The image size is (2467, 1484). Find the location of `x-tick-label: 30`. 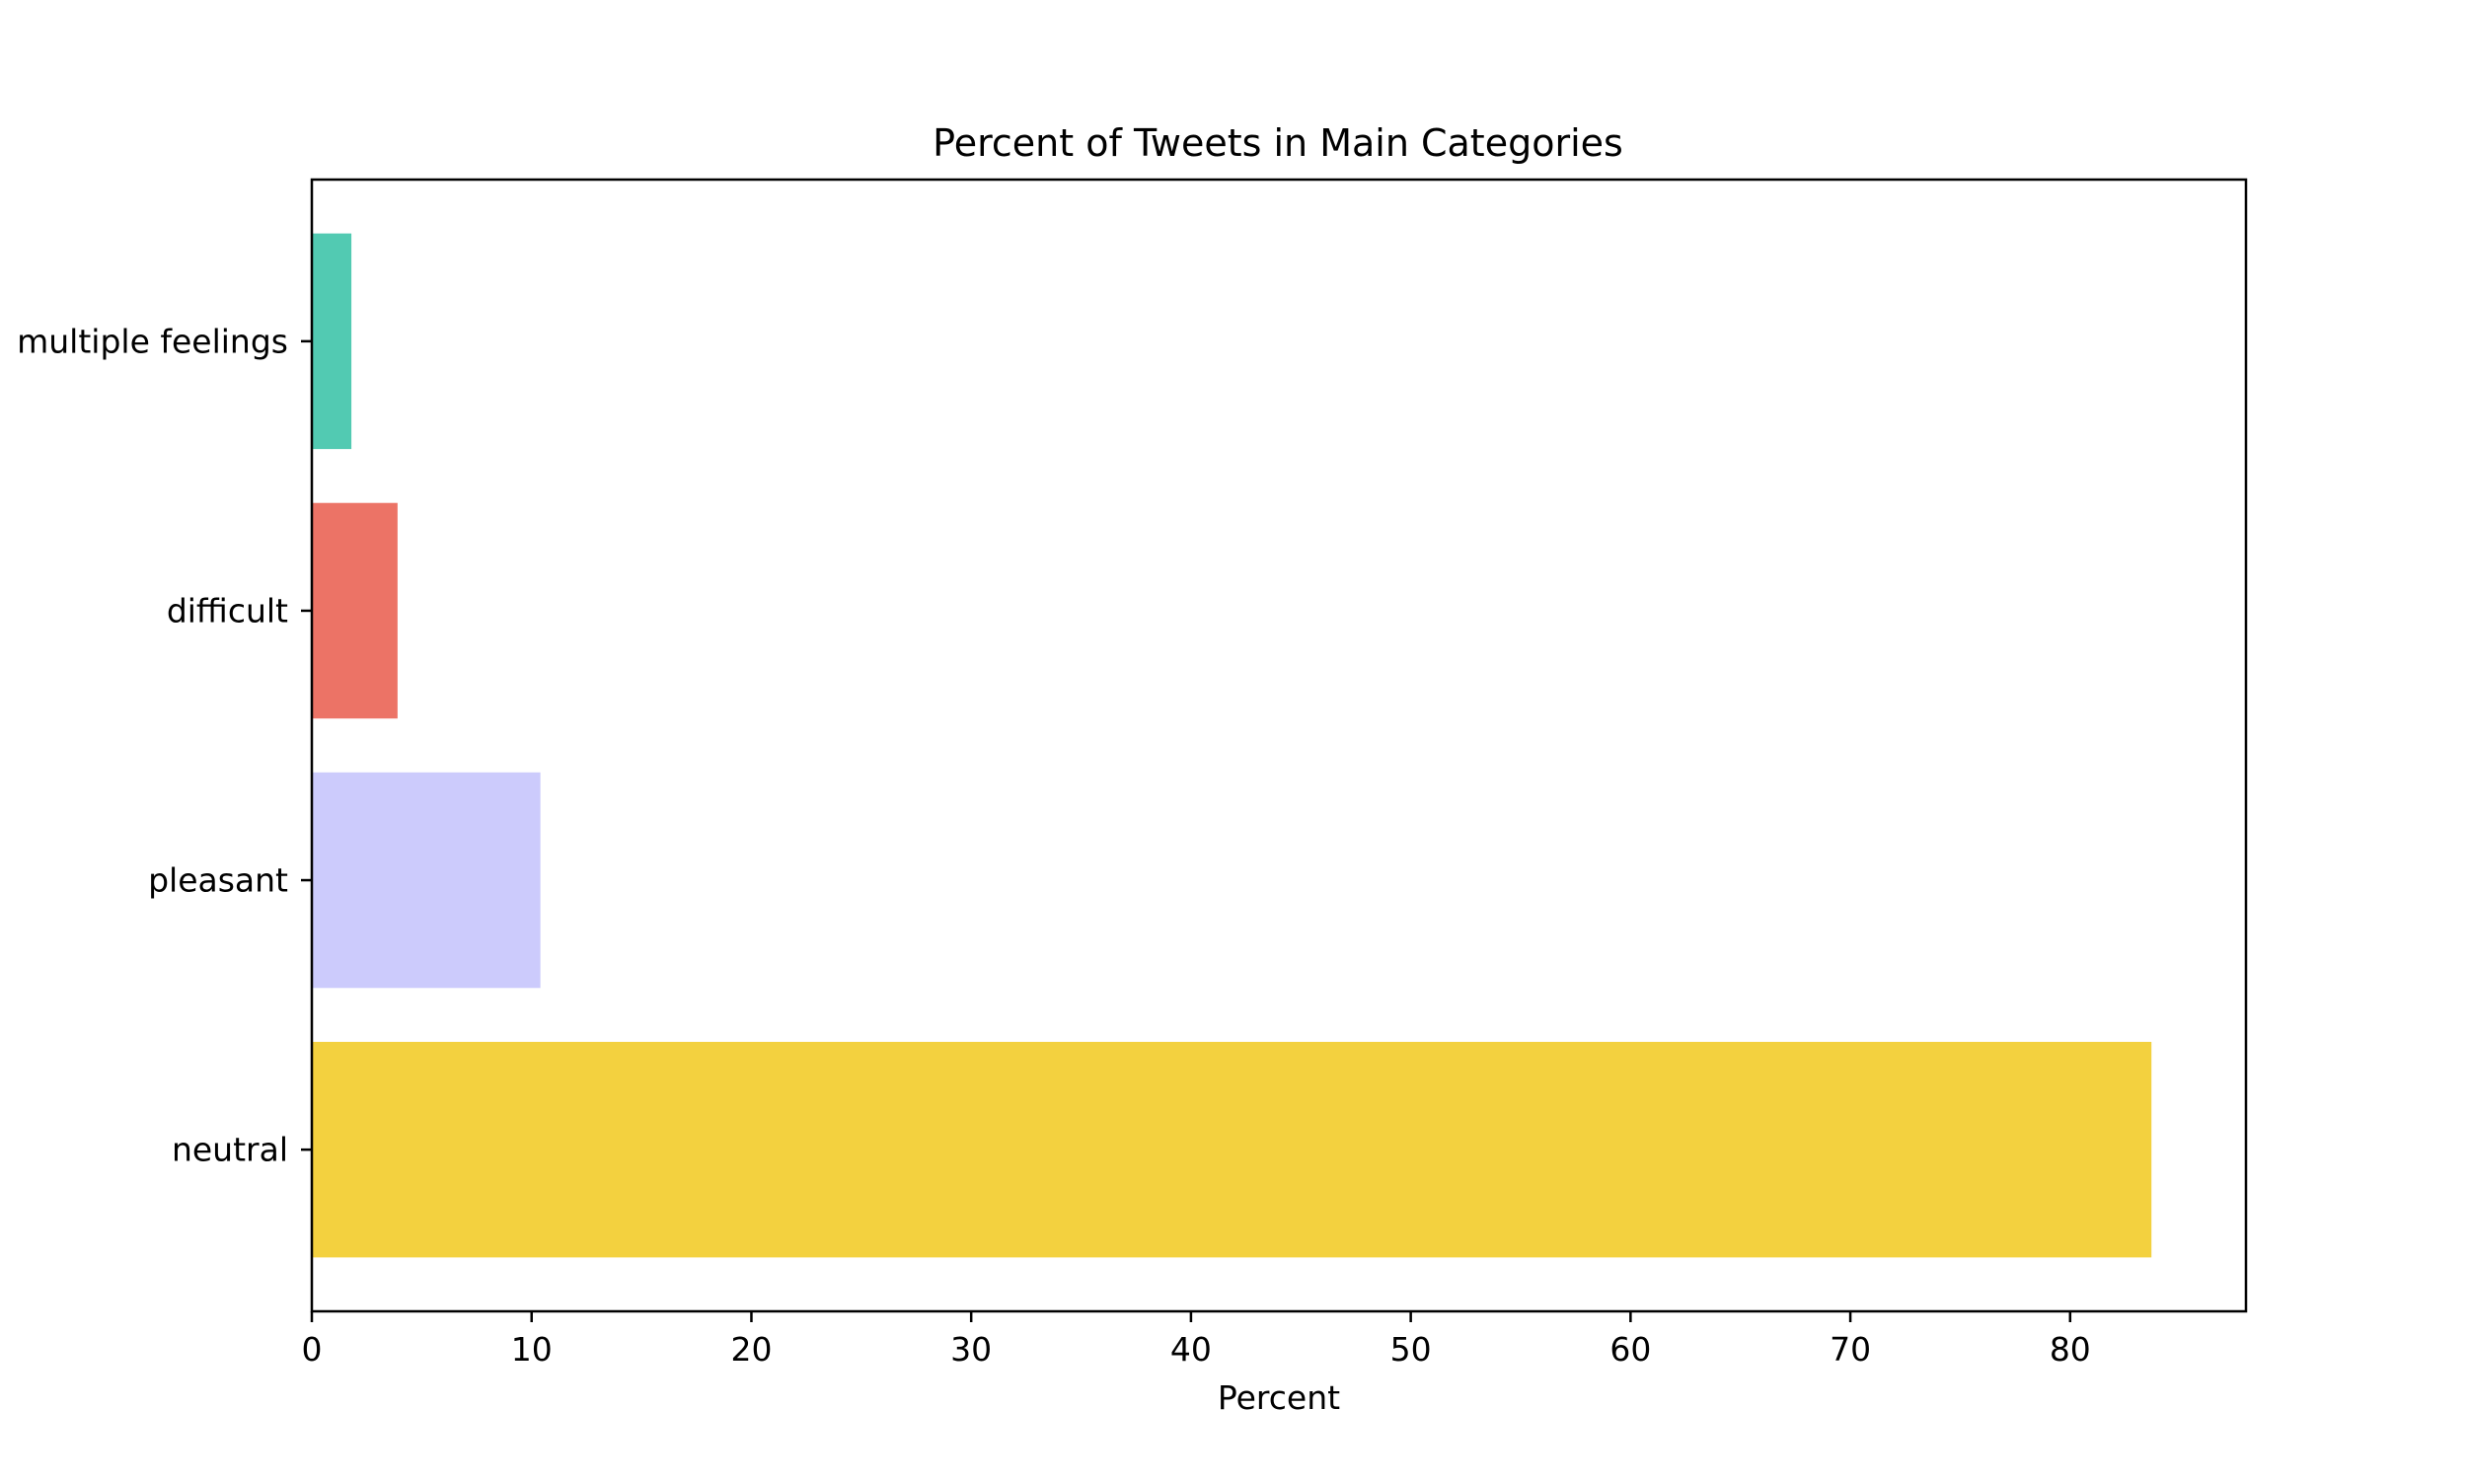

x-tick-label: 30 is located at coordinates (971, 1349).